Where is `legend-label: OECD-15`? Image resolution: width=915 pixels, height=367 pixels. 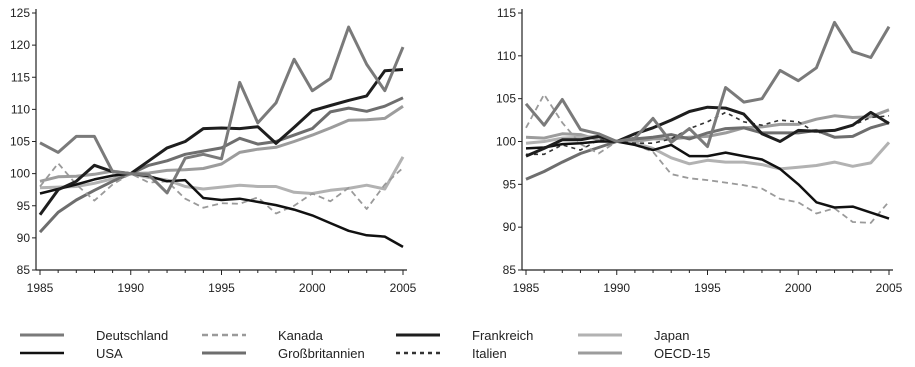 legend-label: OECD-15 is located at coordinates (682, 353).